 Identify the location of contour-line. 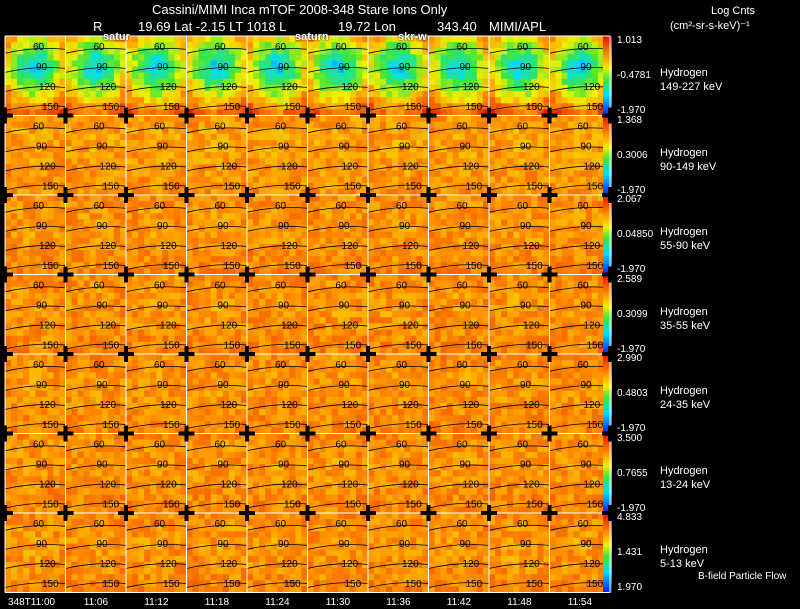
(96, 229).